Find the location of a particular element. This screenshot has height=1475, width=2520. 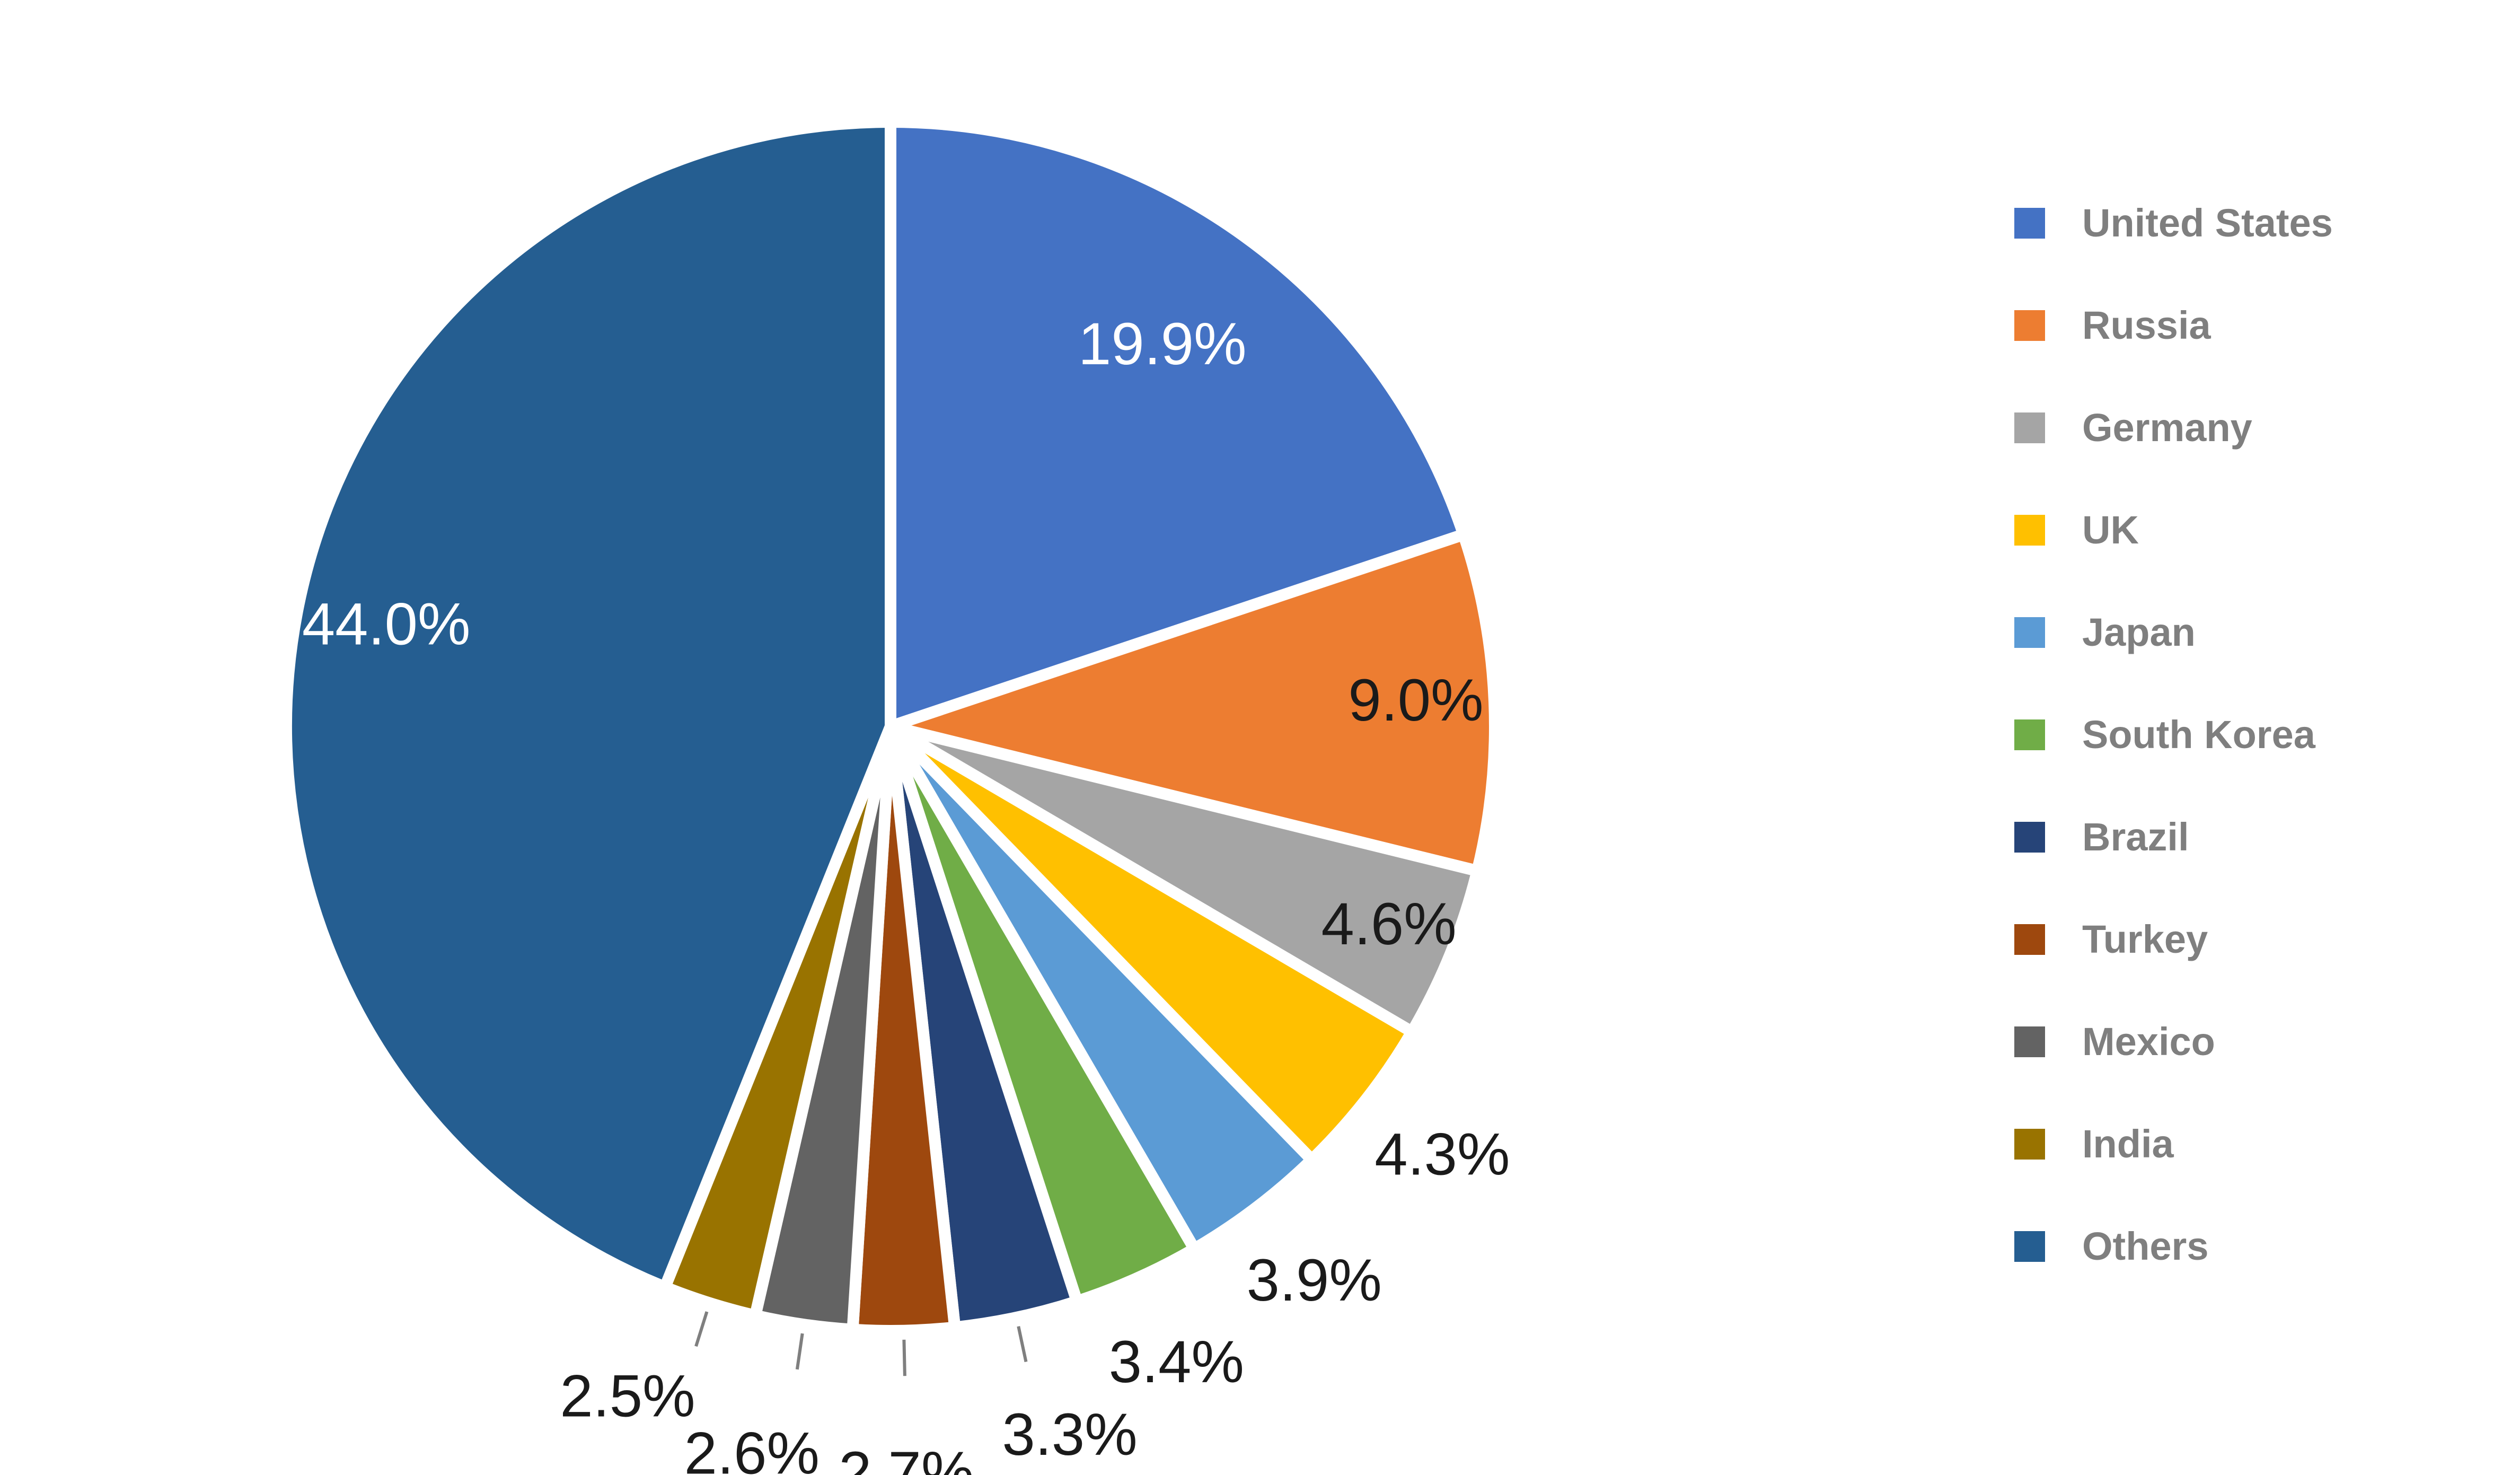

legend-label: Germany is located at coordinates (2167, 428).